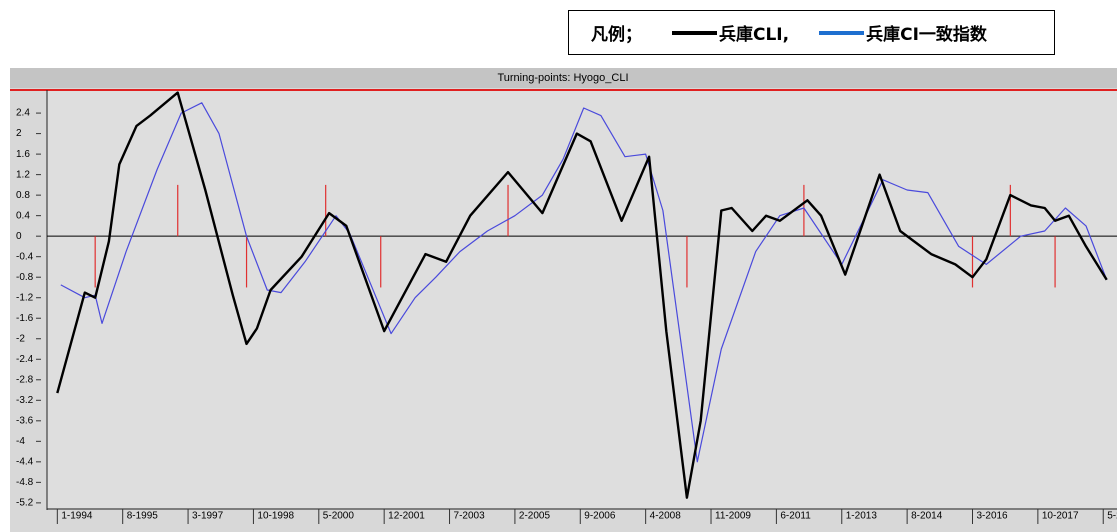 The width and height of the screenshot is (1117, 532). Describe the element at coordinates (25, 318) in the screenshot. I see `y-tick-label: -1.6` at that location.